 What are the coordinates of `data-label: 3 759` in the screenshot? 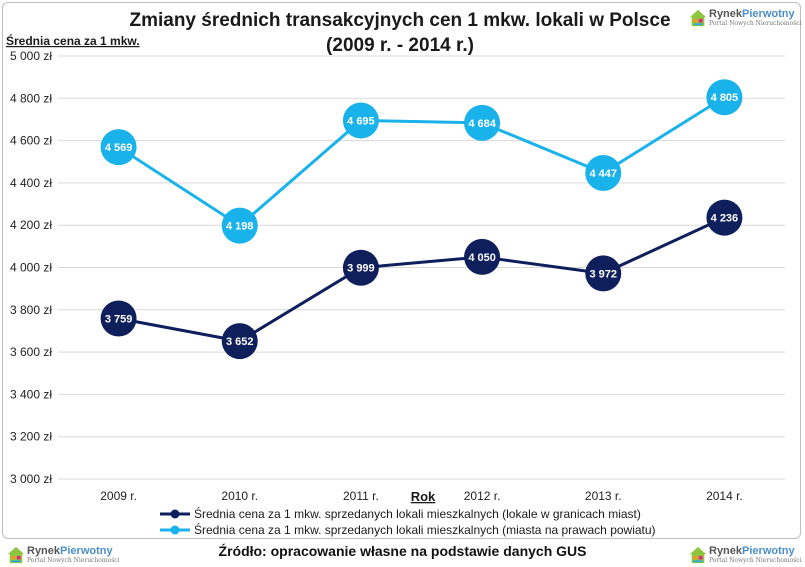 It's located at (119, 319).